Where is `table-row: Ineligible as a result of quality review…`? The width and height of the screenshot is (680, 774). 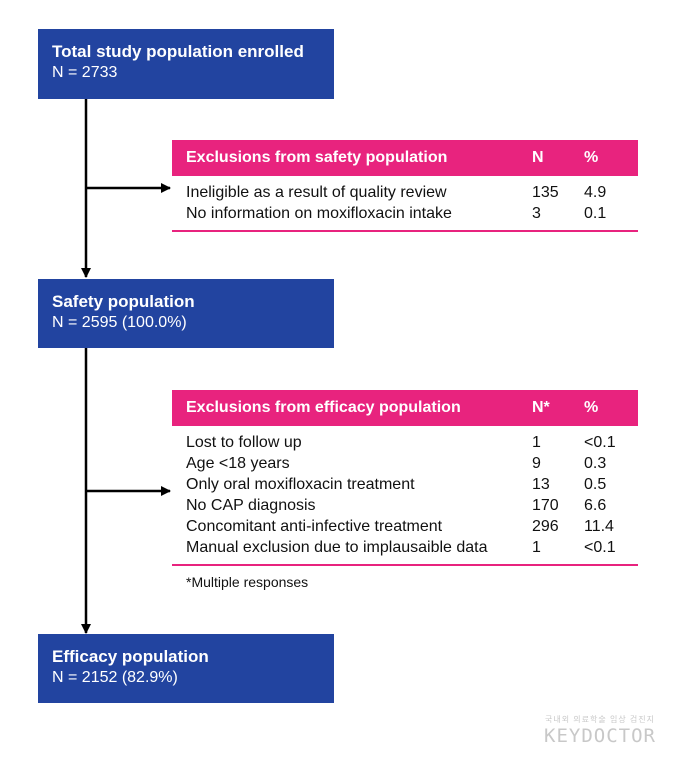 table-row: Ineligible as a result of quality review… is located at coordinates (405, 192).